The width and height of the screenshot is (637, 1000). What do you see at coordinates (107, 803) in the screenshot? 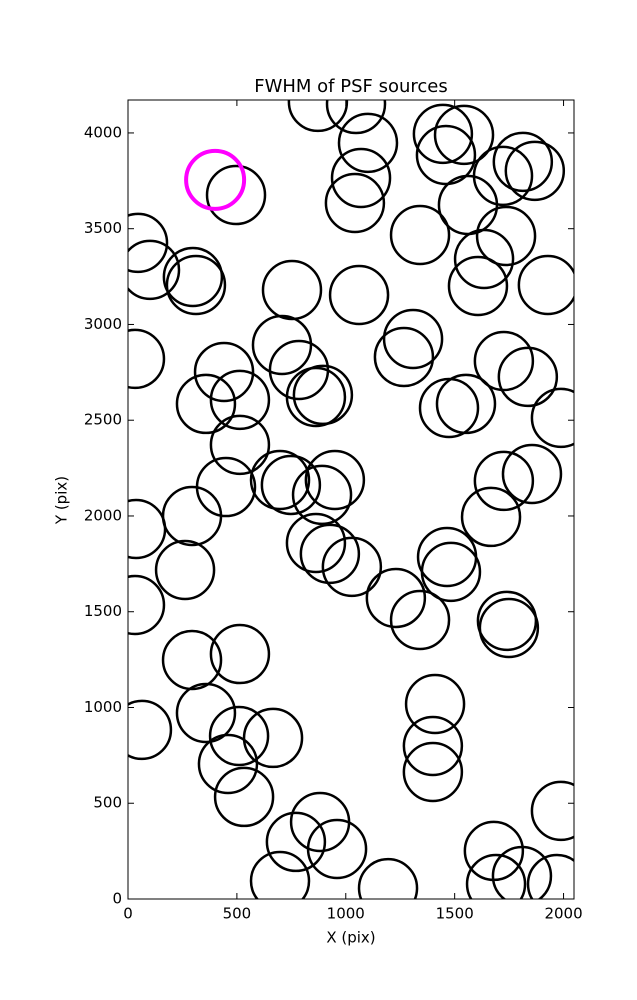
I see `y-tick-label: 500` at bounding box center [107, 803].